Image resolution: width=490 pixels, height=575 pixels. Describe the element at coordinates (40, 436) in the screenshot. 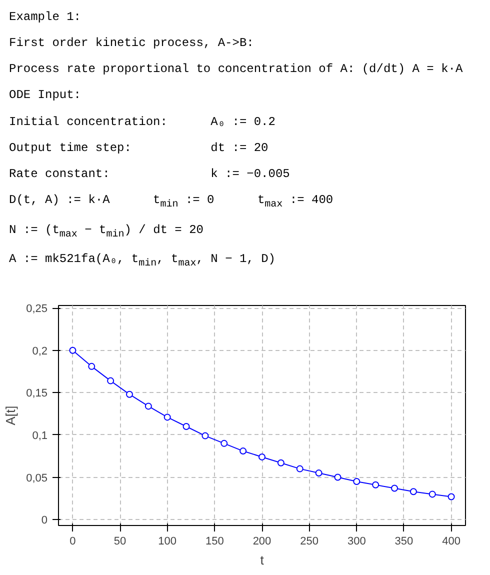

I see `y-tick-label: 0,1` at that location.